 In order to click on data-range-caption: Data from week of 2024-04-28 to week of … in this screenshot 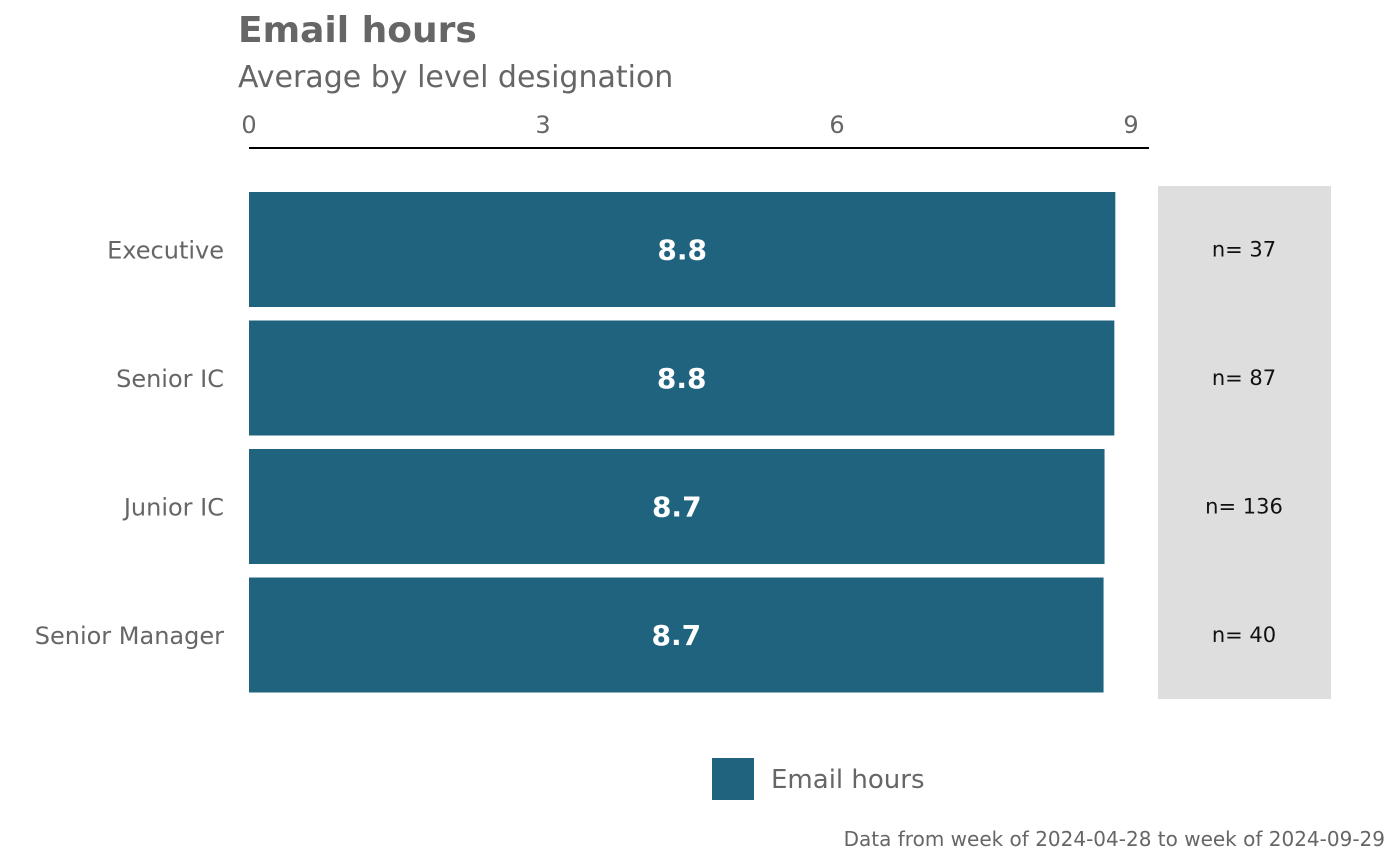, I will do `click(1114, 839)`.